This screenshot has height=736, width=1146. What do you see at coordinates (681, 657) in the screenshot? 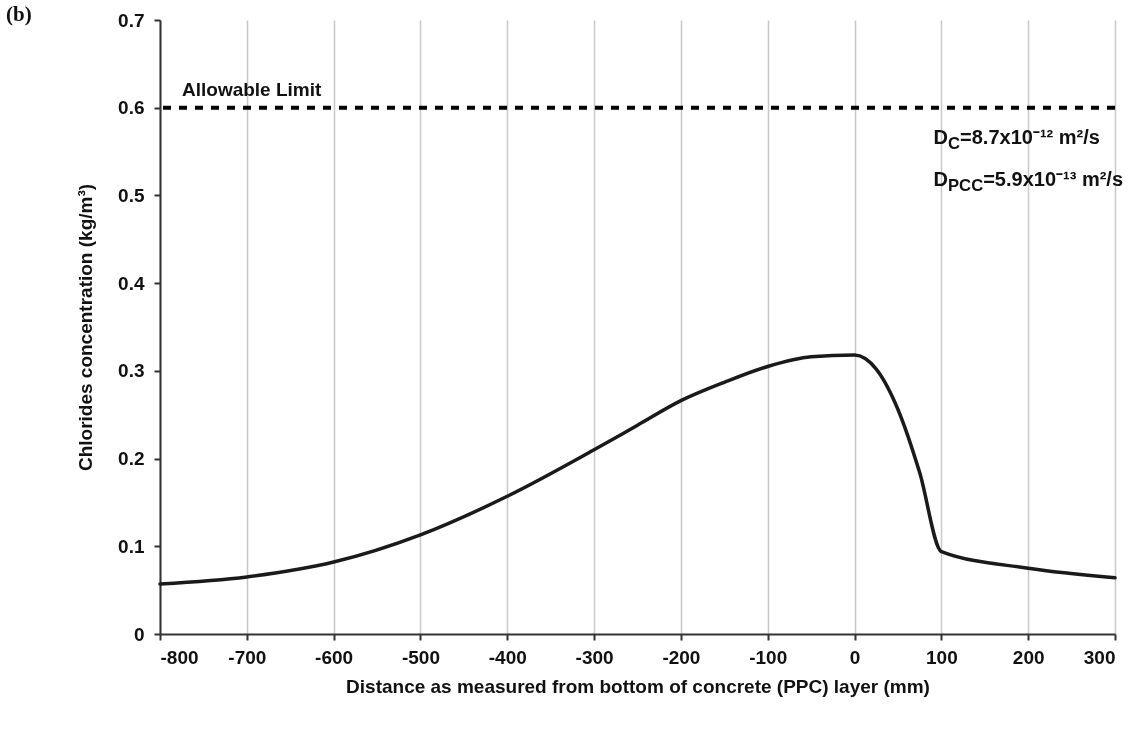
I see `x-tick-label: -200` at bounding box center [681, 657].